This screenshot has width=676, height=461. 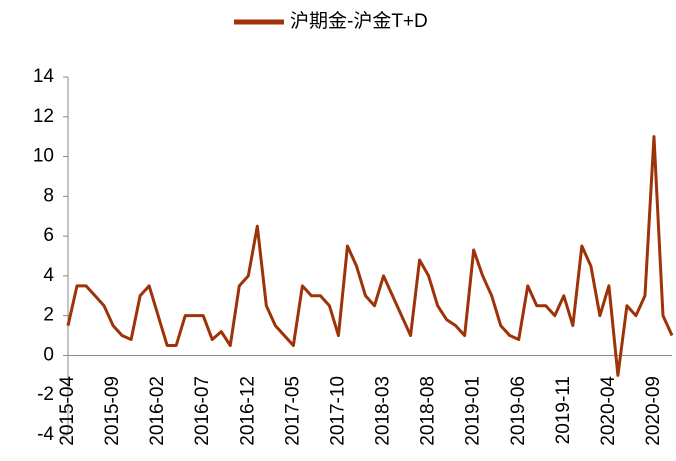 What do you see at coordinates (45, 394) in the screenshot?
I see `y-tick-label: -2` at bounding box center [45, 394].